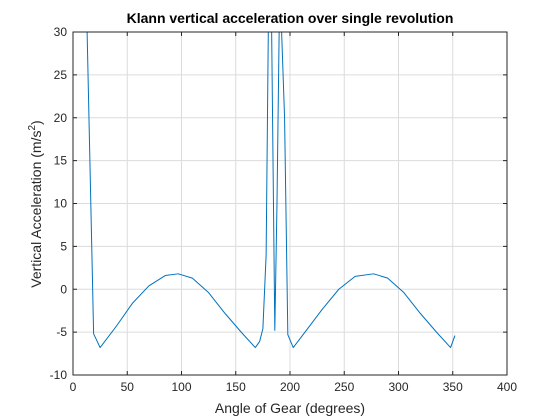 The image size is (560, 420). Describe the element at coordinates (290, 408) in the screenshot. I see `x-axis-label: Angle of Gear (degrees)` at that location.